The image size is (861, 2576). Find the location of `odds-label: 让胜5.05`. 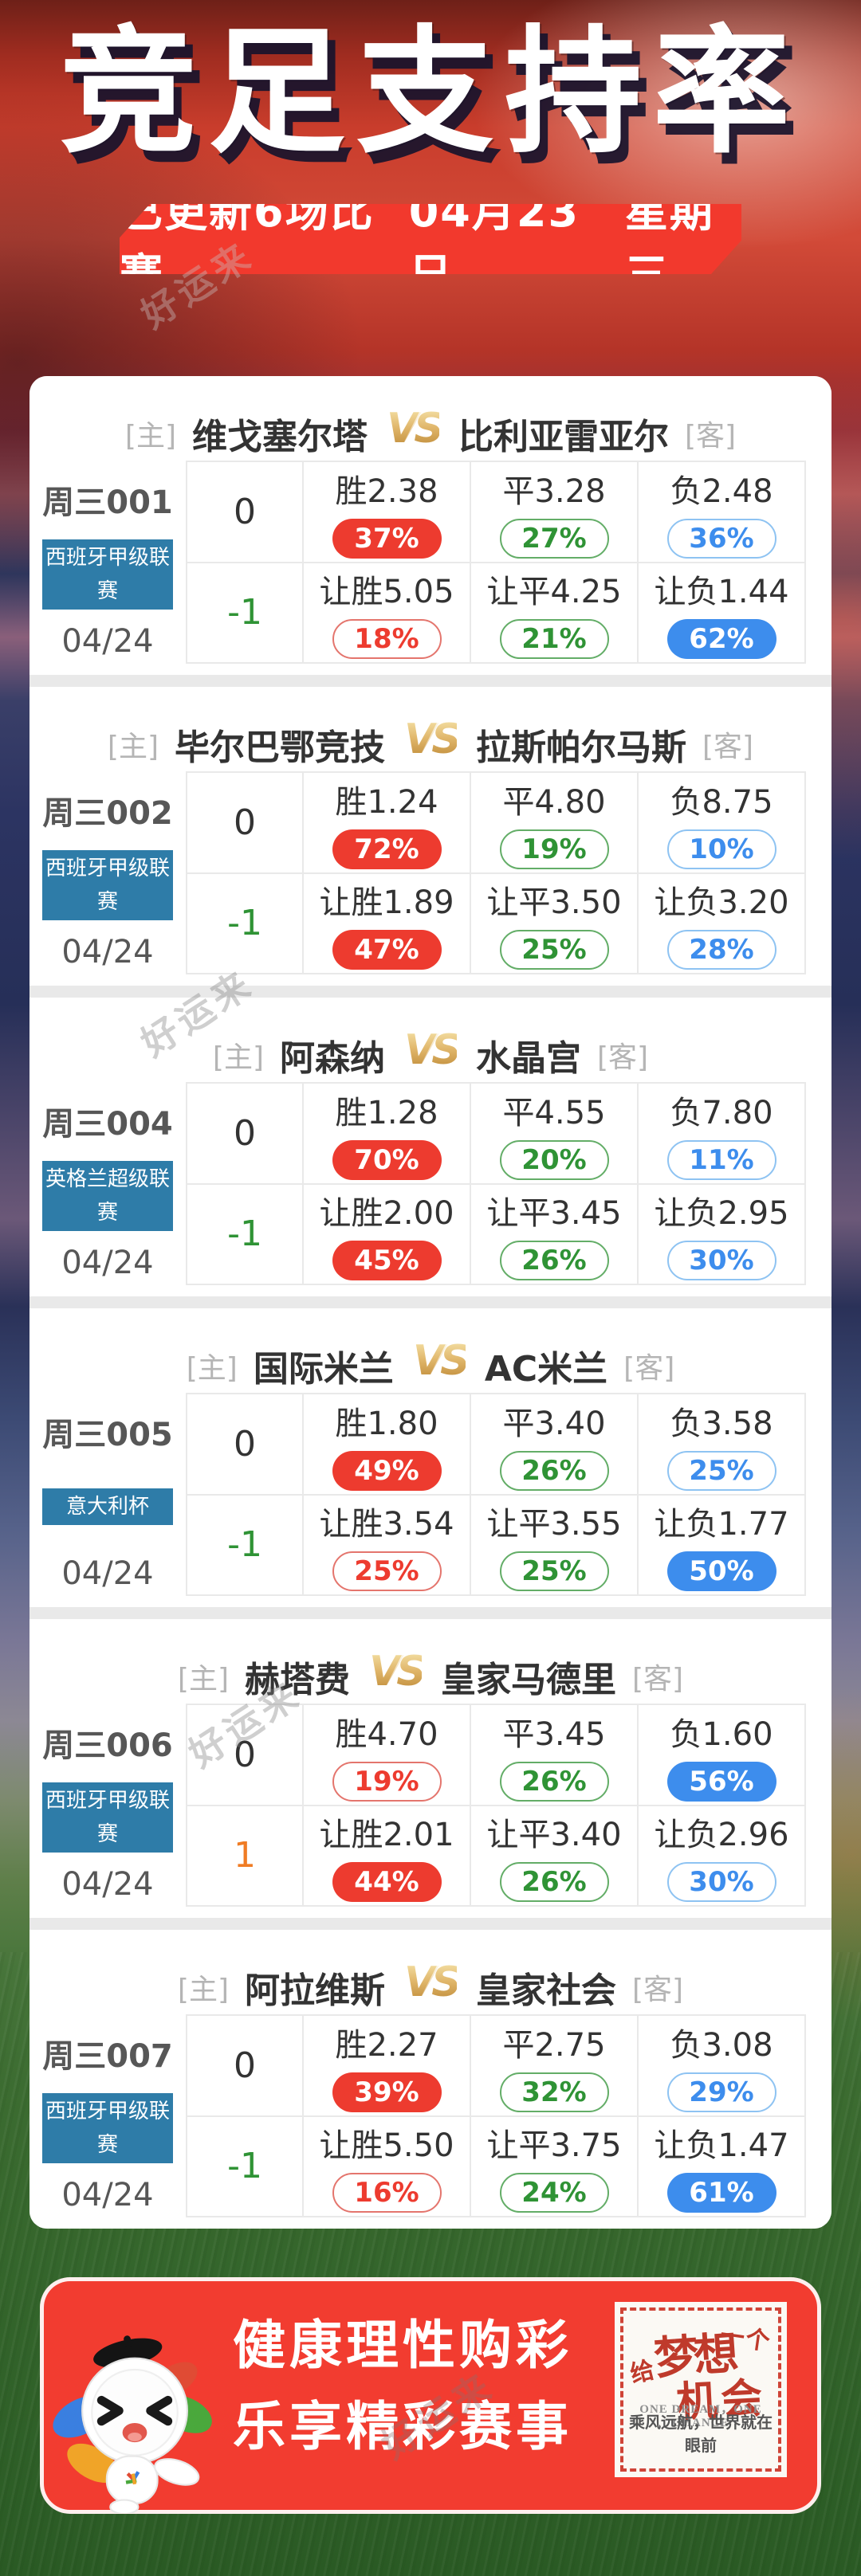

odds-label: 让胜5.05 is located at coordinates (386, 592).